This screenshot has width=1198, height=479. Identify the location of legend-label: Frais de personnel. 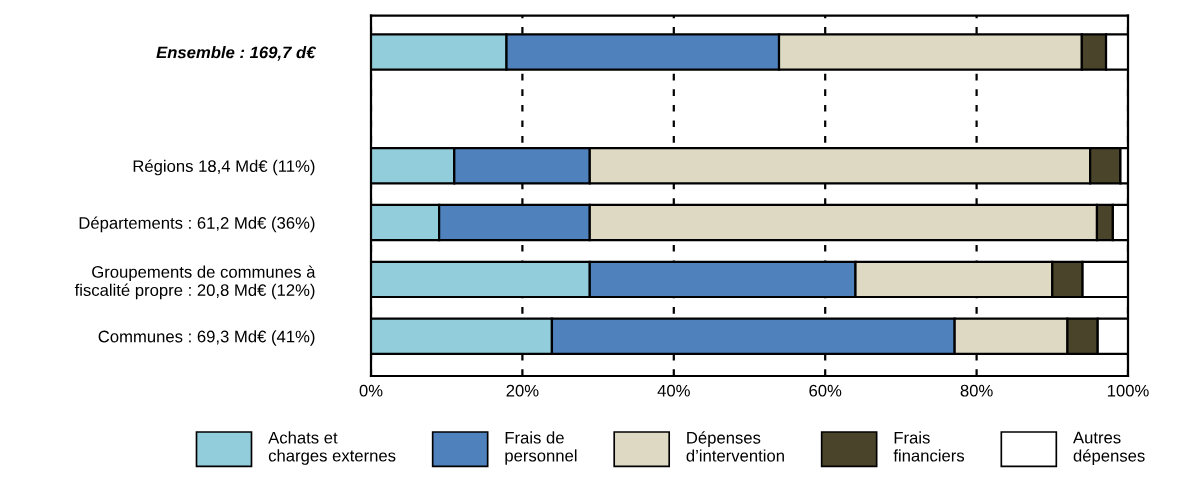
(541, 448).